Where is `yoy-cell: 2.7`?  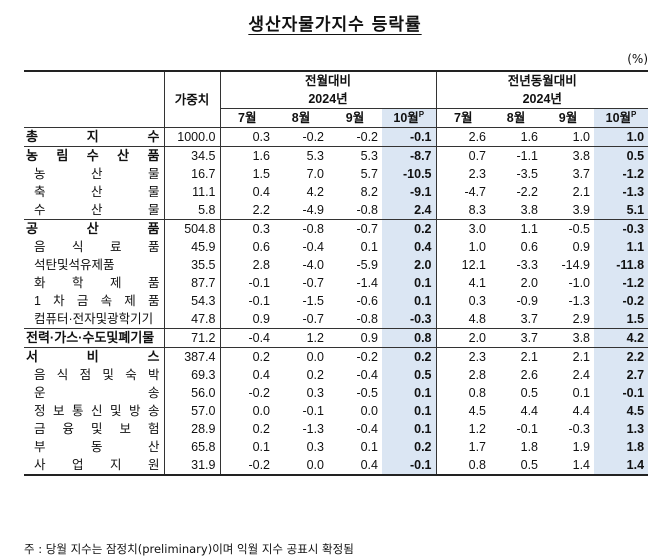 yoy-cell: 2.7 is located at coordinates (621, 375).